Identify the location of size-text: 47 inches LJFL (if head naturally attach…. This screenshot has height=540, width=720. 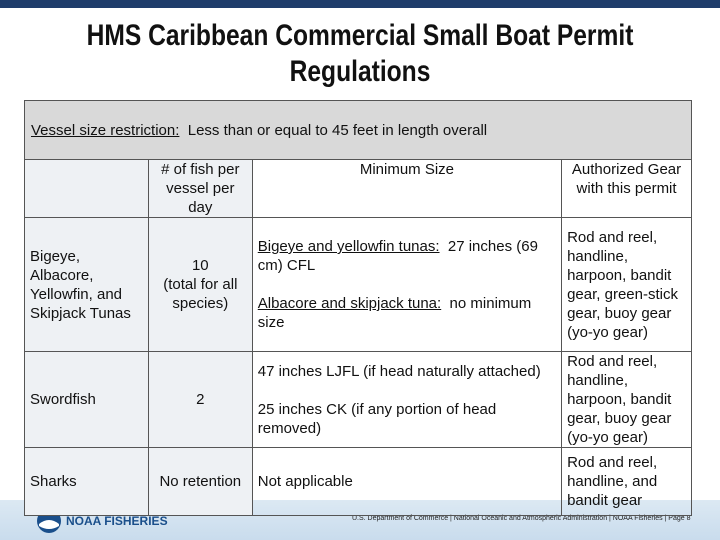
(399, 371).